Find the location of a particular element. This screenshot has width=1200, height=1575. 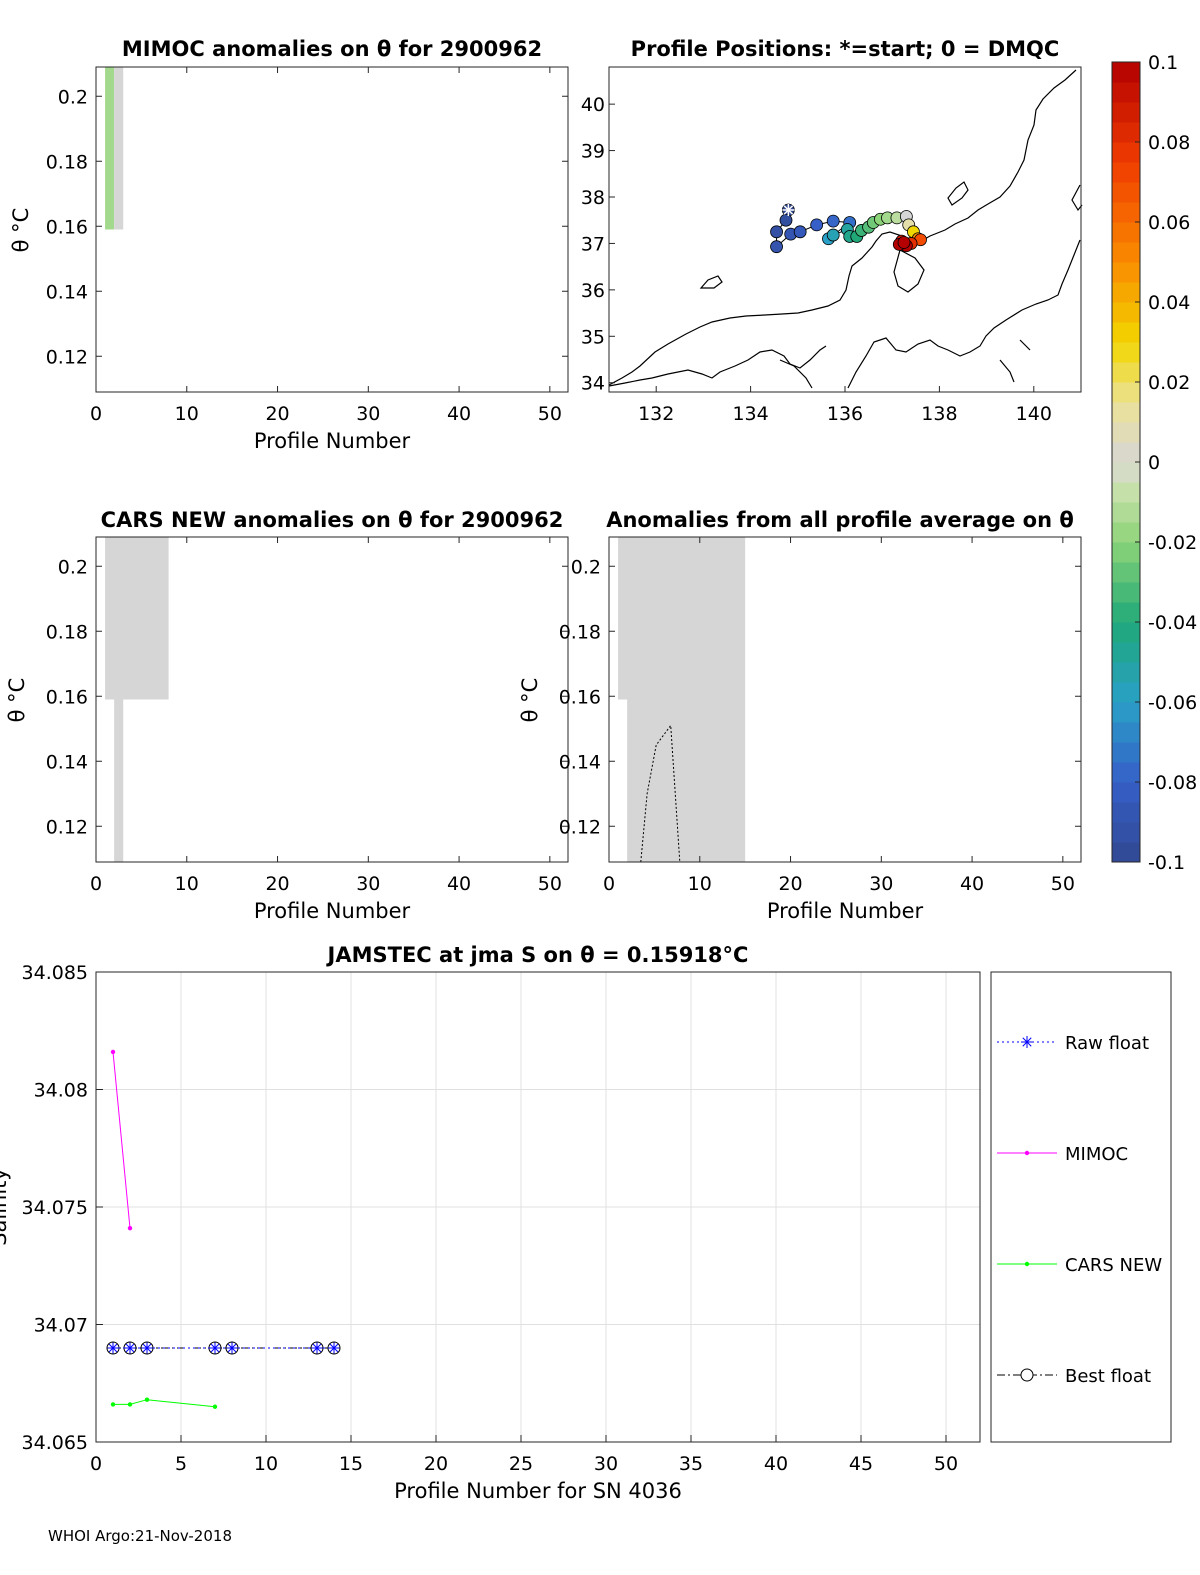

cars-ytick-label: 0.14 is located at coordinates (67, 762).